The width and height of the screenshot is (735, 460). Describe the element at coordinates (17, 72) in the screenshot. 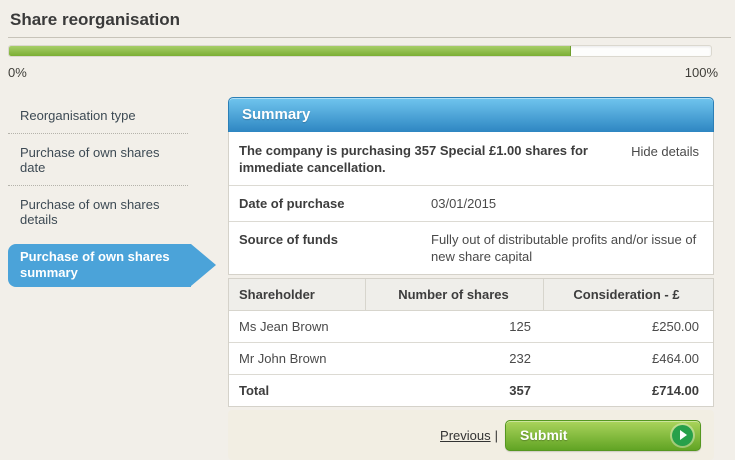

I see `progress-min-label: 0%` at that location.